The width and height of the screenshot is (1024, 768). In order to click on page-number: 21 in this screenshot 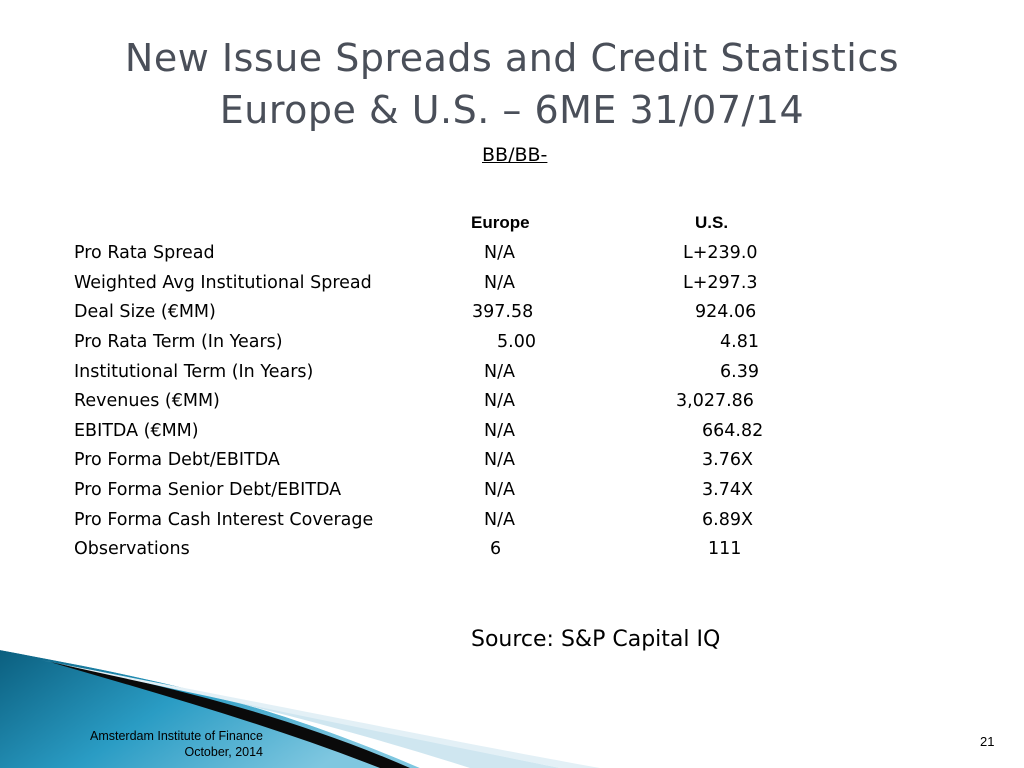, I will do `click(987, 741)`.